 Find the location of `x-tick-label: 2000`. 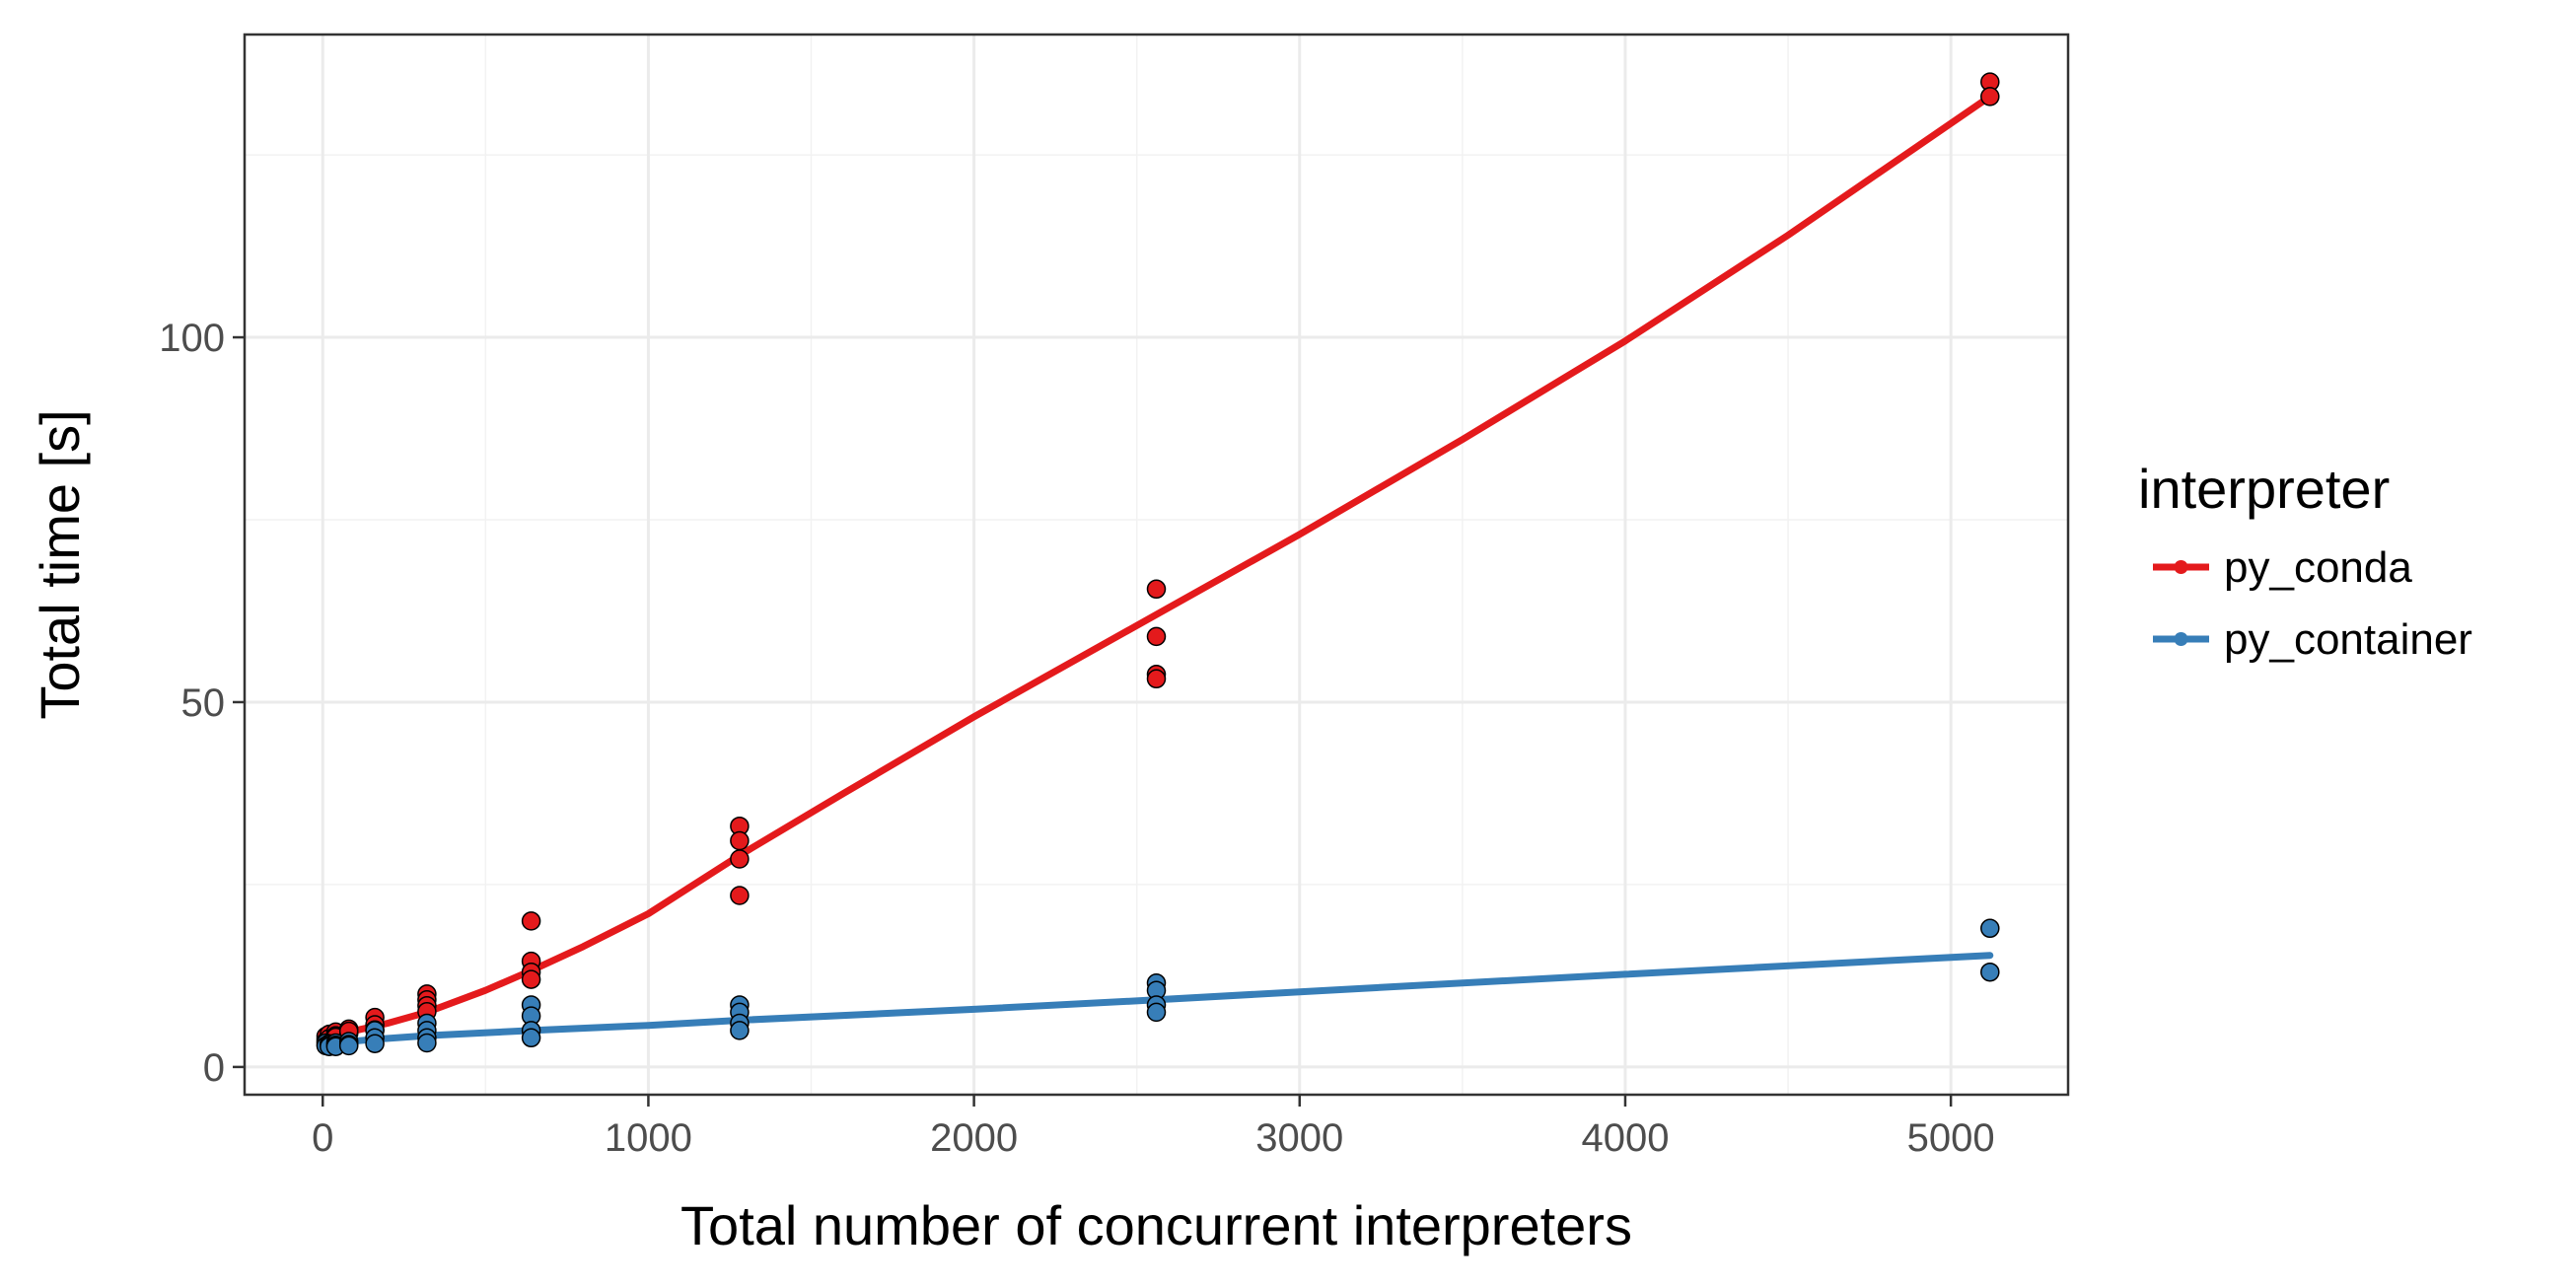

x-tick-label: 2000 is located at coordinates (974, 1138).